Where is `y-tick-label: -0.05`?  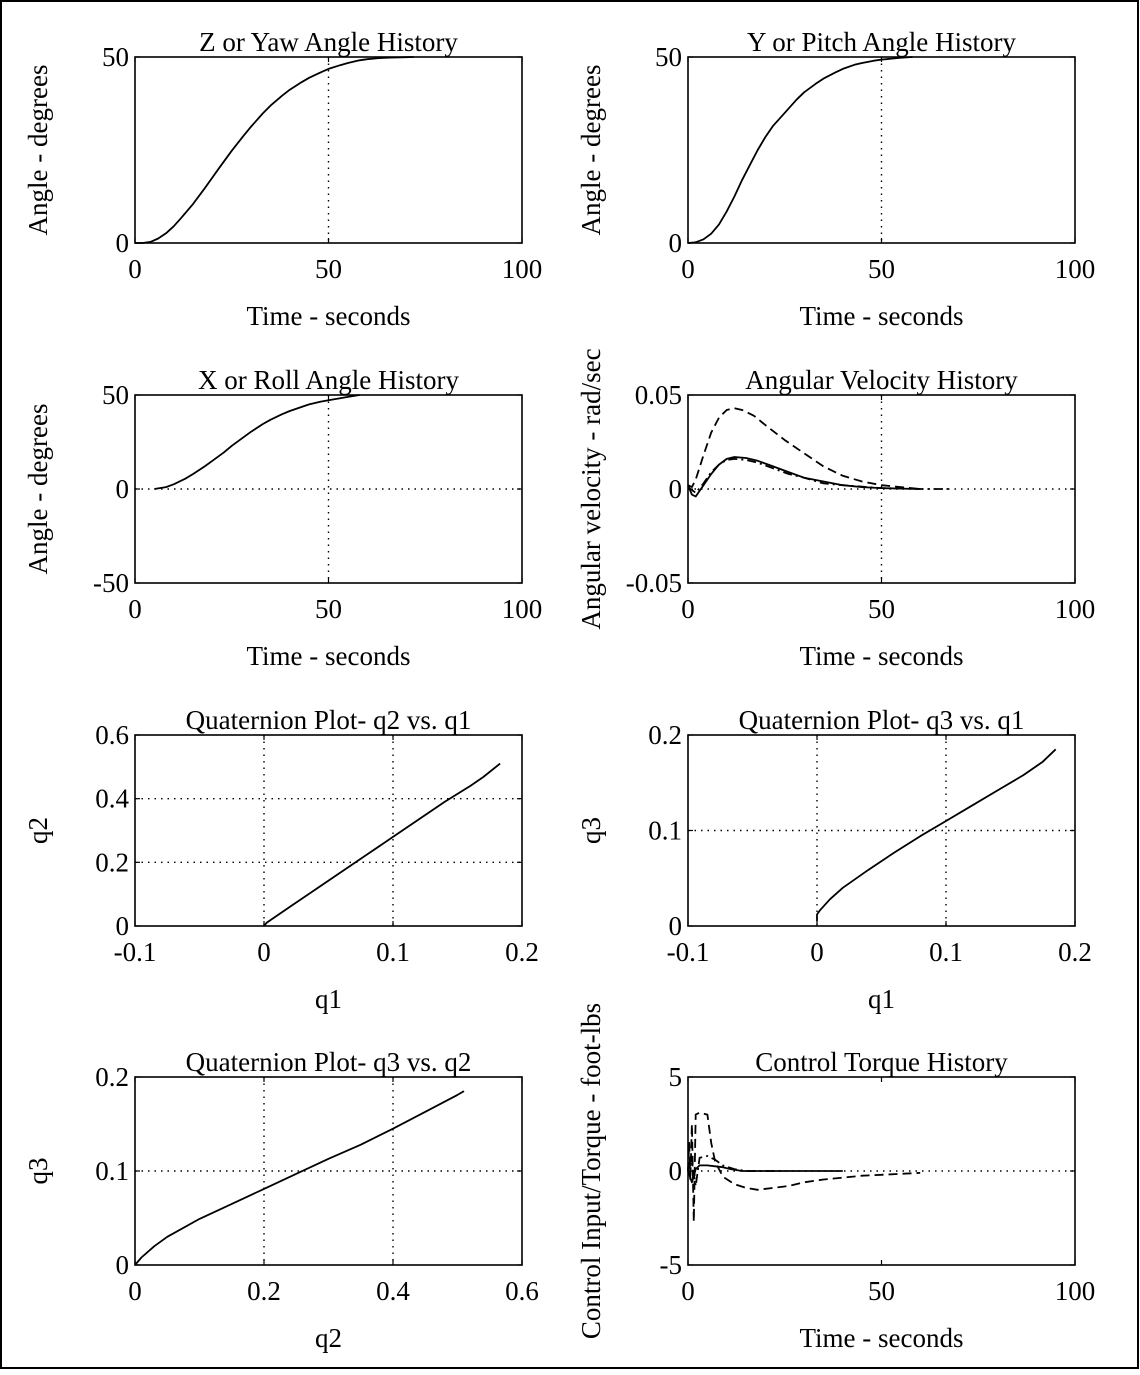 y-tick-label: -0.05 is located at coordinates (654, 583).